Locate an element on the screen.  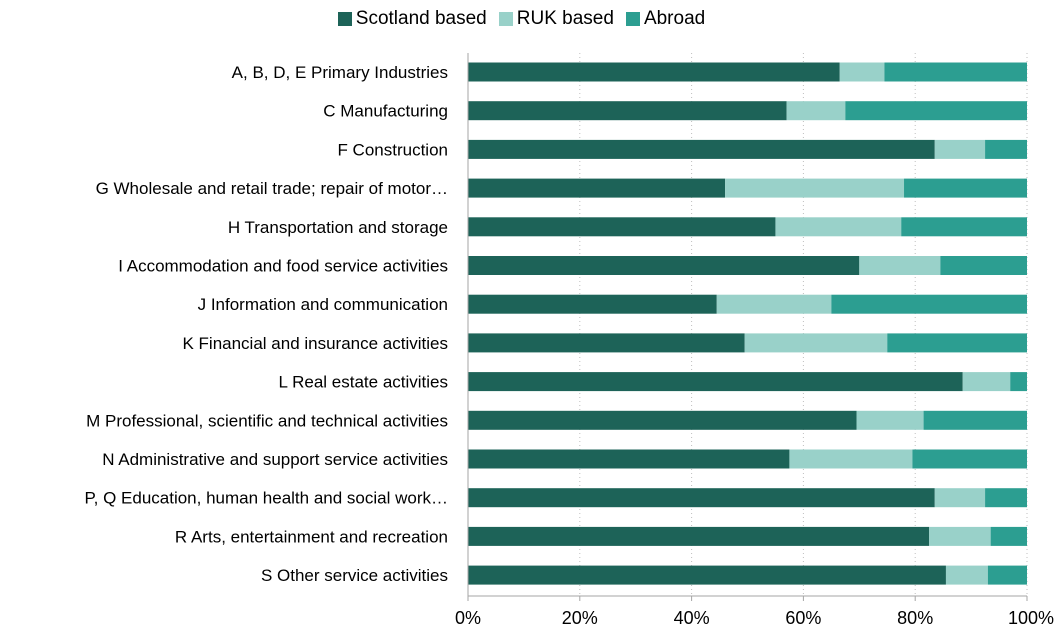
legend: Scotland based RUK based Abroad is located at coordinates (527, 20).